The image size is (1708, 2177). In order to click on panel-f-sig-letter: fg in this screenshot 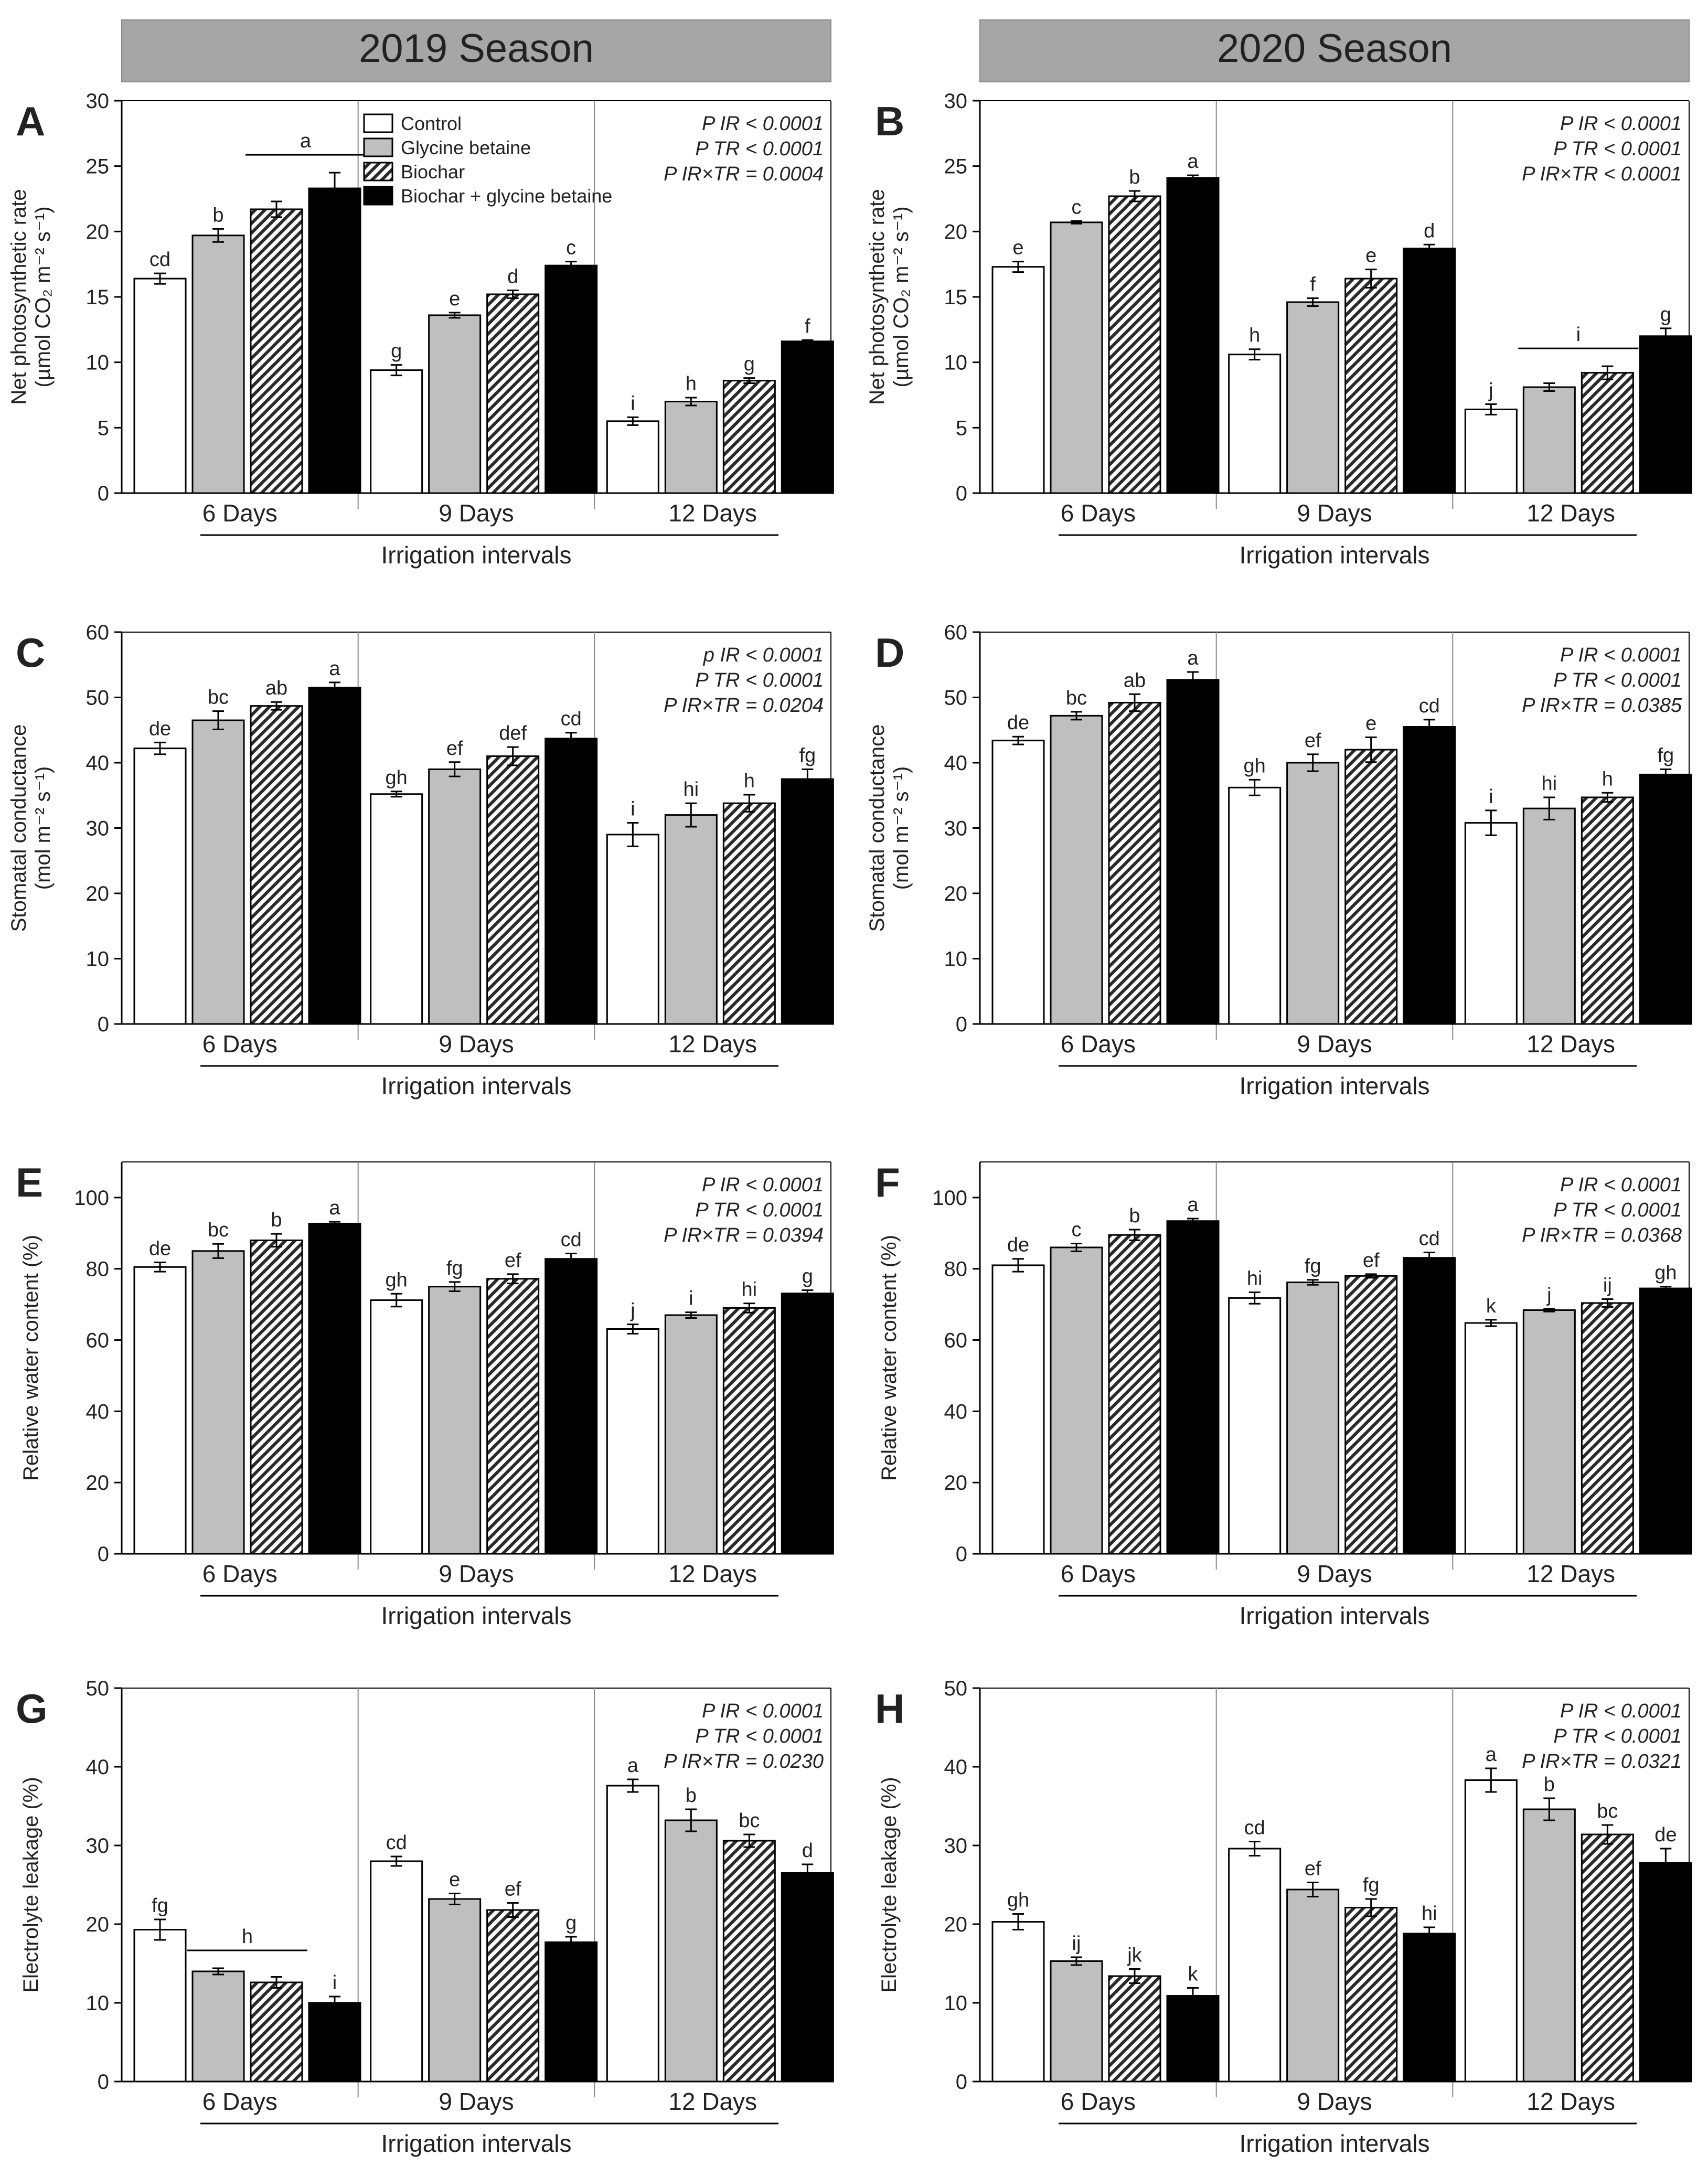, I will do `click(1313, 1266)`.